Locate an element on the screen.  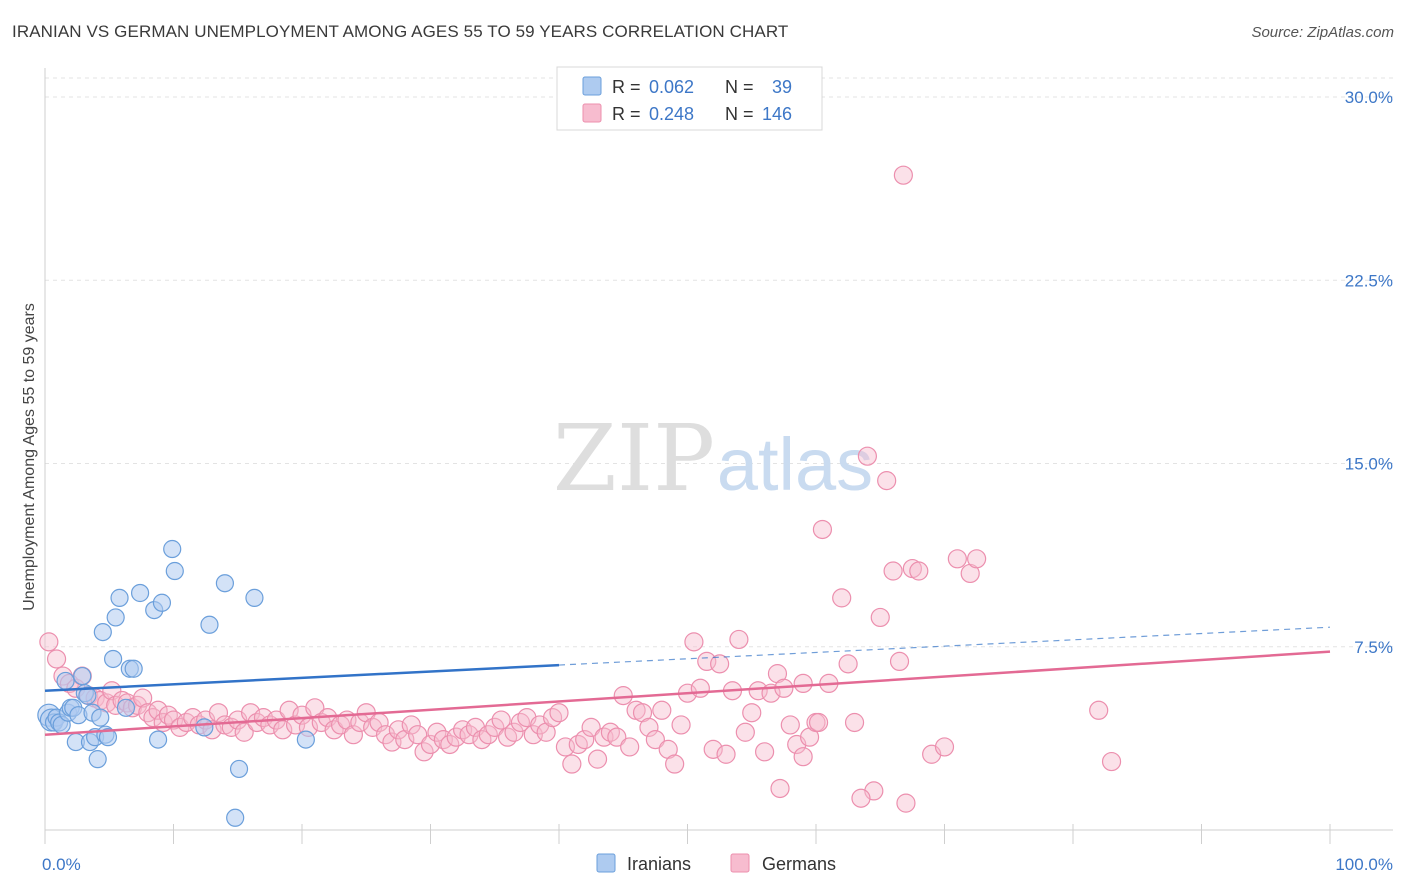
iranian-trend-extension is located at coordinates (944, 646).